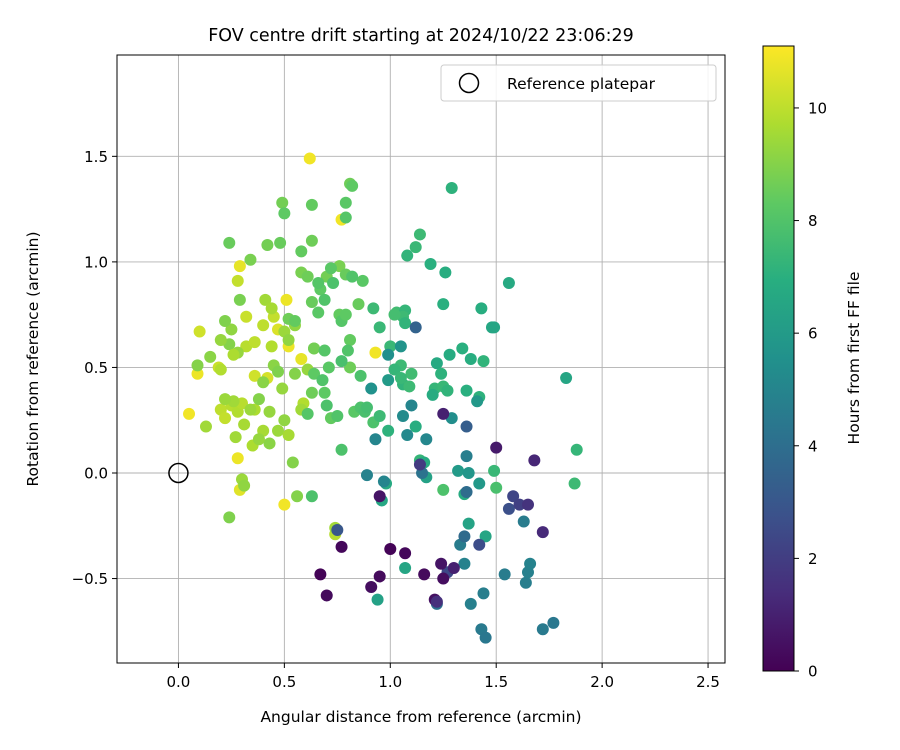 The image size is (900, 750). Describe the element at coordinates (810, 390) in the screenshot. I see `colorbar-ticks: 0 2 4 6 8 10` at that location.